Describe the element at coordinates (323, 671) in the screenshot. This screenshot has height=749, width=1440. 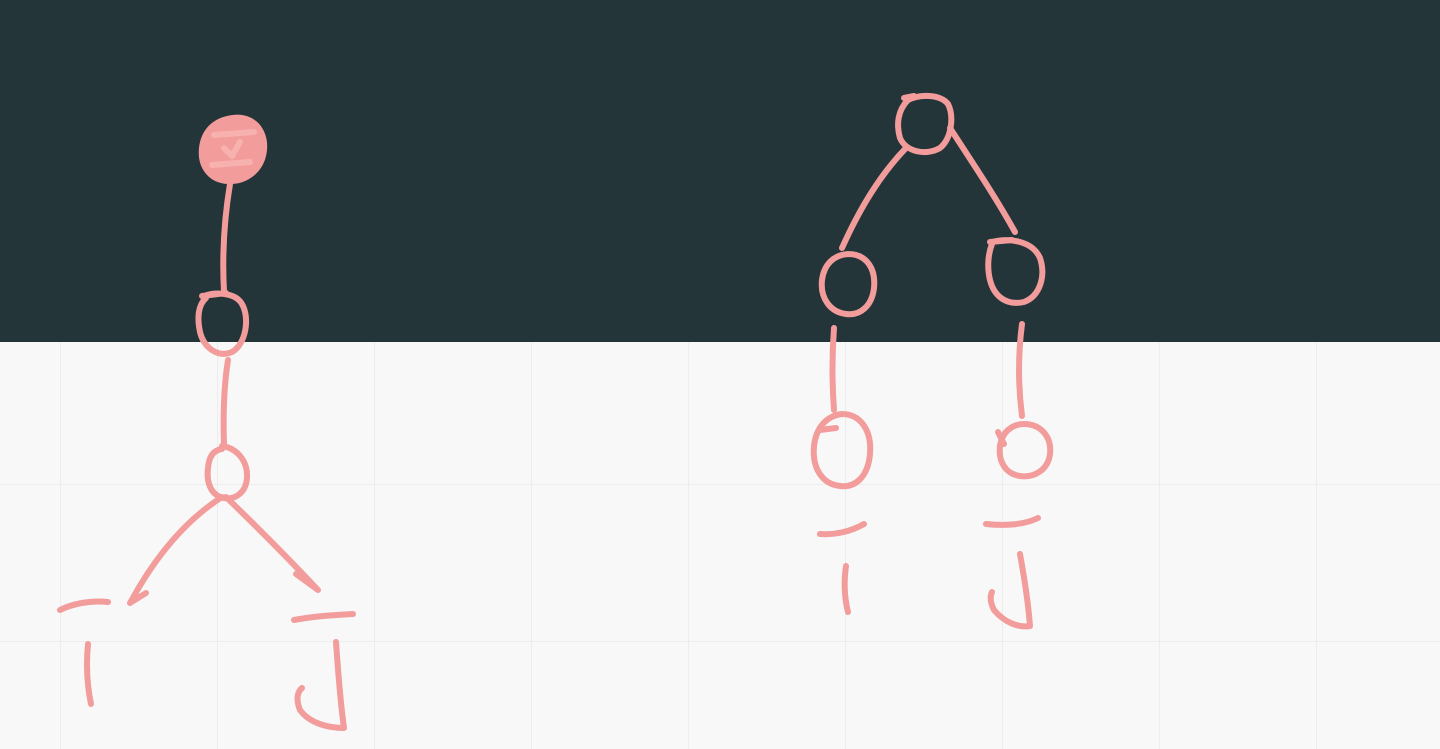
I see `left-leaf-j-glyph` at that location.